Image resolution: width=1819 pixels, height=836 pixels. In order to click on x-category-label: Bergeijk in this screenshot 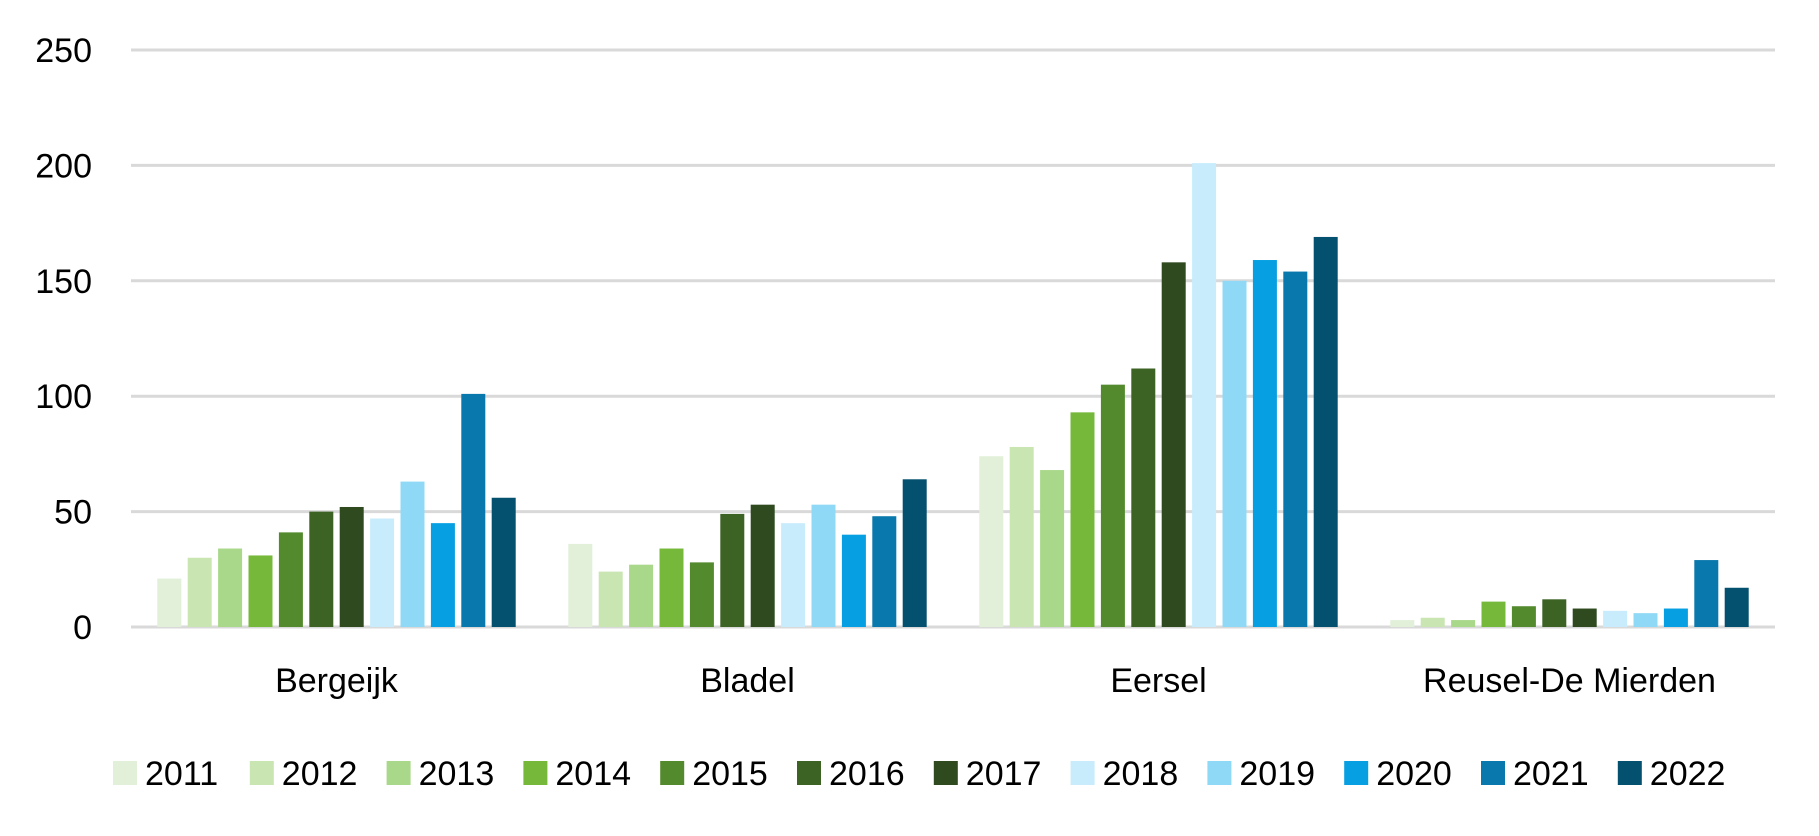, I will do `click(337, 681)`.